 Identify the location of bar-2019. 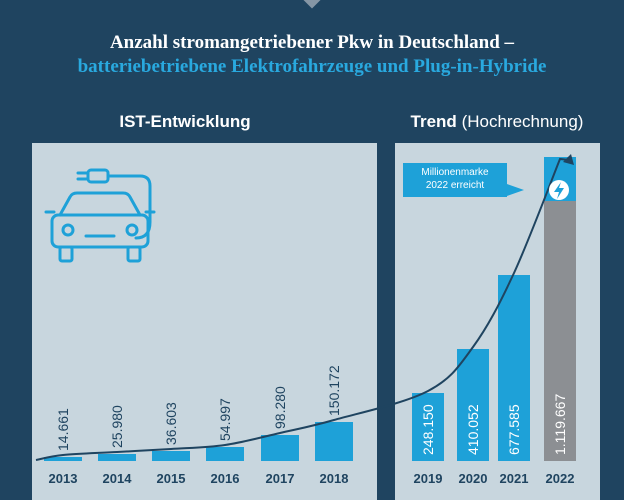
(428, 427).